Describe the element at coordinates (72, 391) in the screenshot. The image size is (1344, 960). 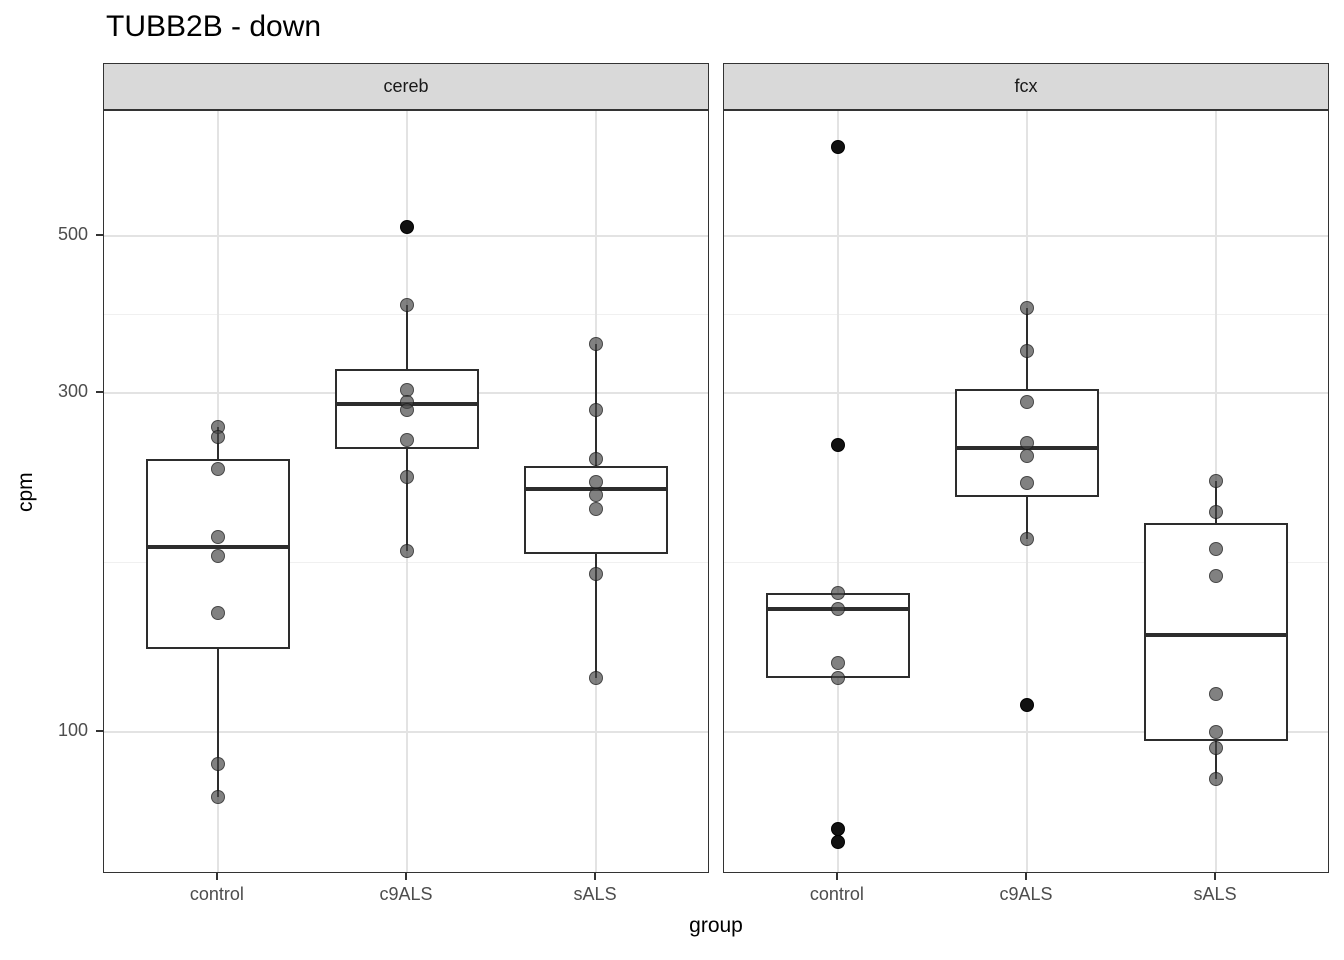
I see `y-tick-label: 300` at that location.